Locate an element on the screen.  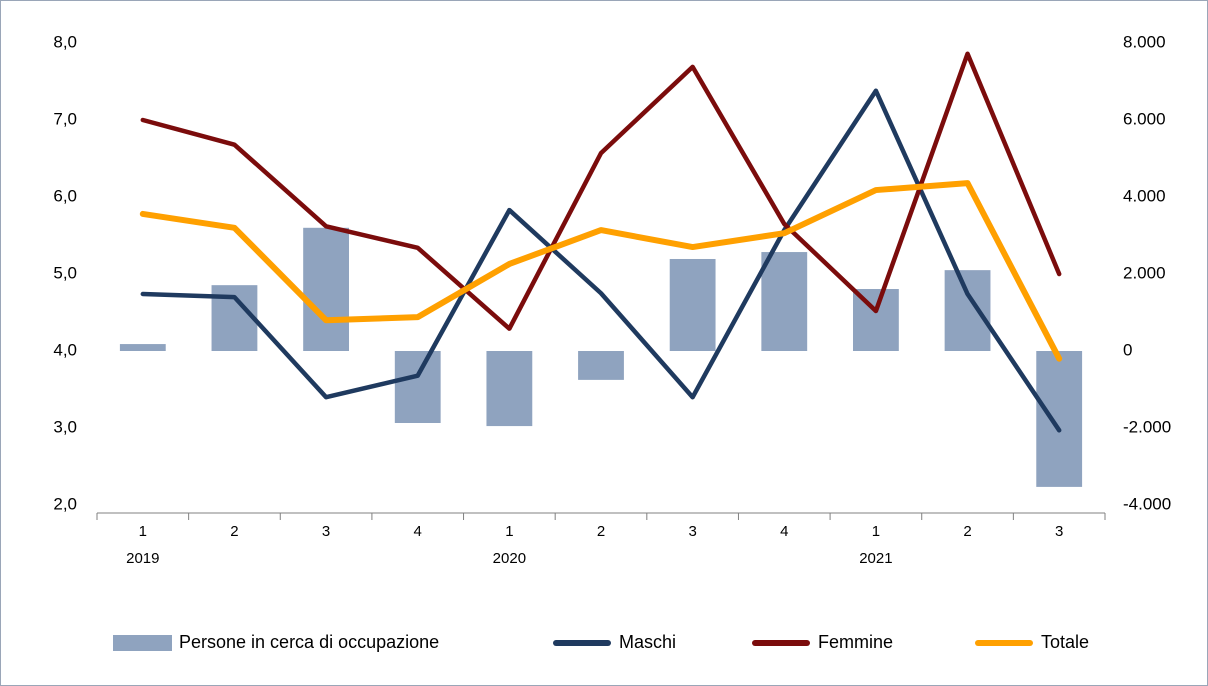
y-tick-label: 4,0 is located at coordinates (65, 349).